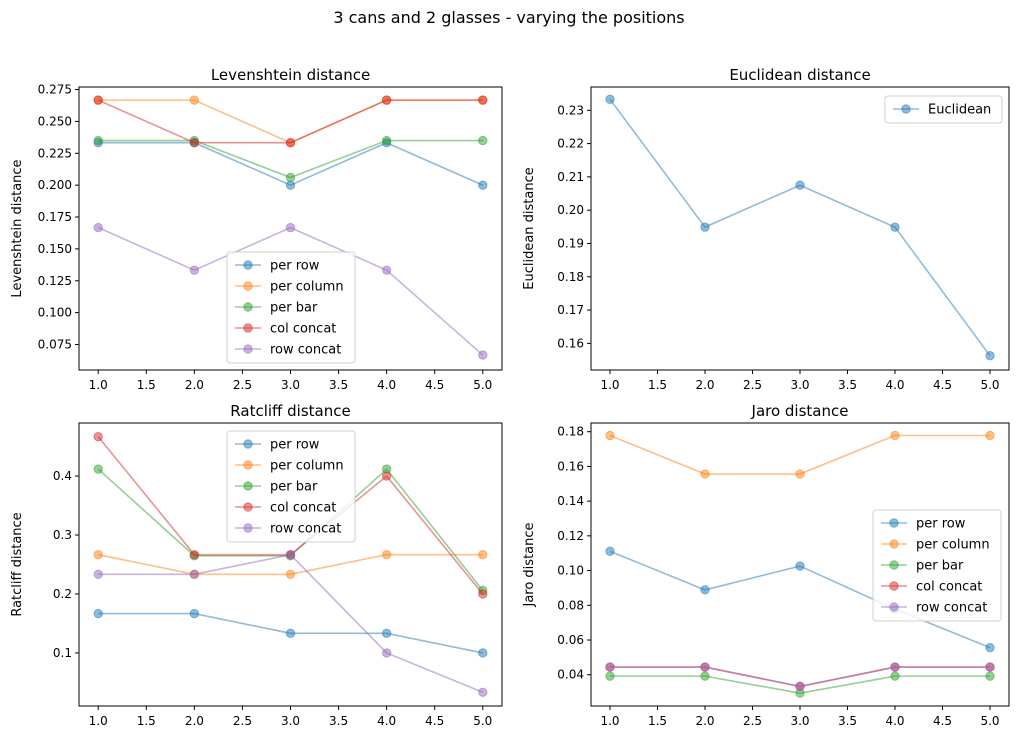  Describe the element at coordinates (55, 345) in the screenshot. I see `y-tick-label: 0.075` at that location.